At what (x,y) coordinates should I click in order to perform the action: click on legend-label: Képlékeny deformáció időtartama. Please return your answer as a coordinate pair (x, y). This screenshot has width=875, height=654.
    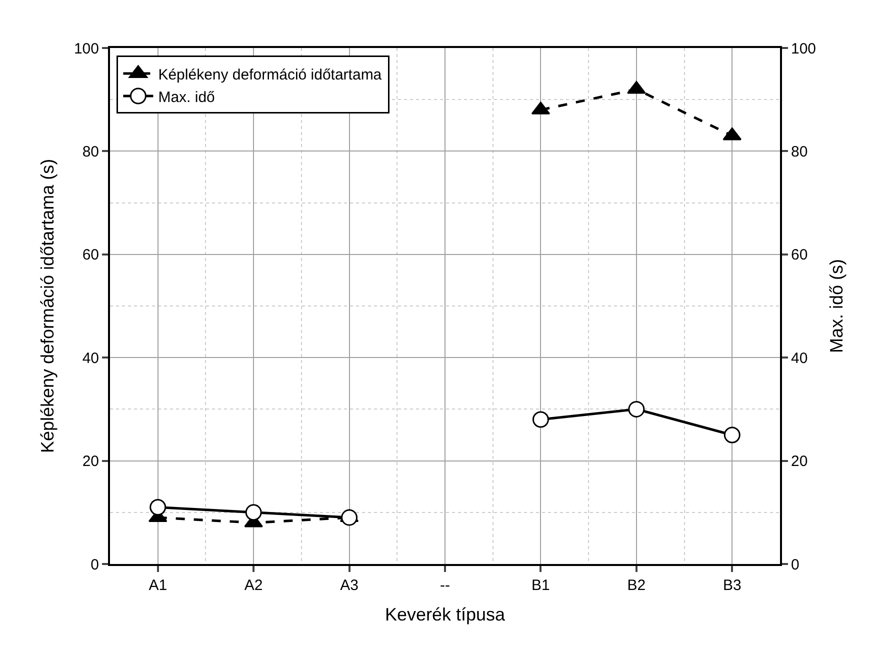
    Looking at the image, I should click on (270, 75).